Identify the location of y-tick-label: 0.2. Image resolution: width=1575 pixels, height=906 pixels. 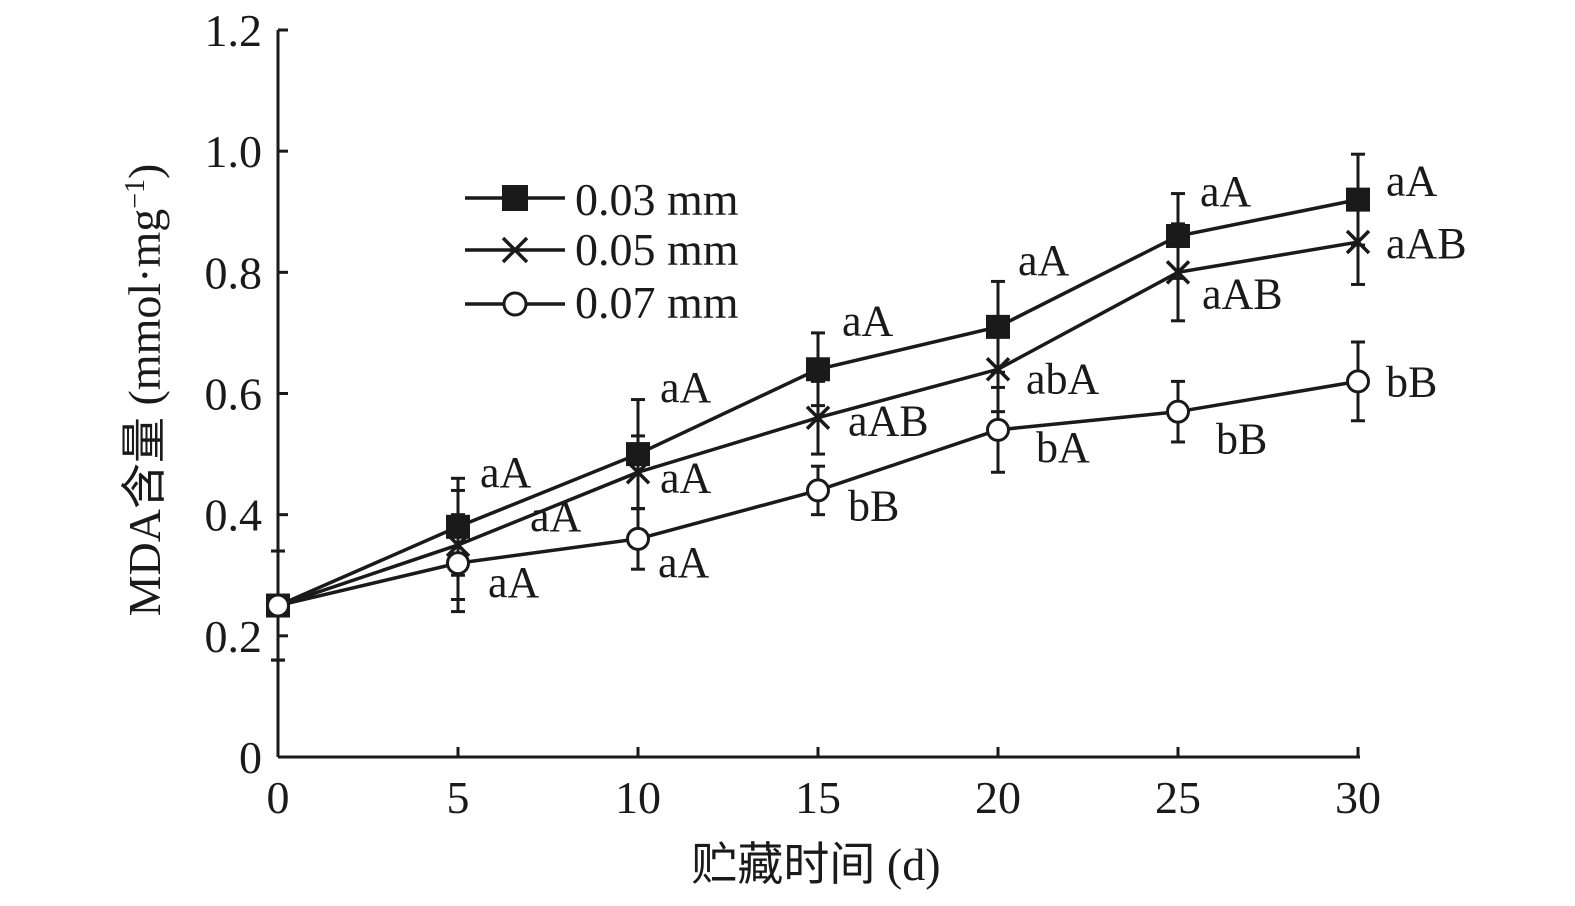
(234, 636).